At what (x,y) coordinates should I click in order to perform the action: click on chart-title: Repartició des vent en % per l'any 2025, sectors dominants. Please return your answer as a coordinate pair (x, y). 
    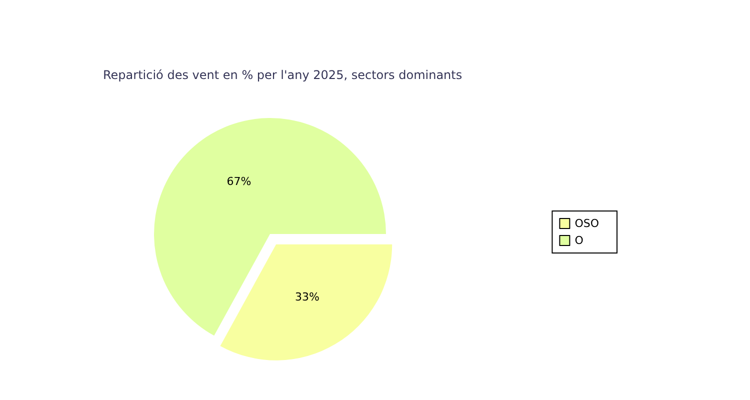
    Looking at the image, I should click on (282, 75).